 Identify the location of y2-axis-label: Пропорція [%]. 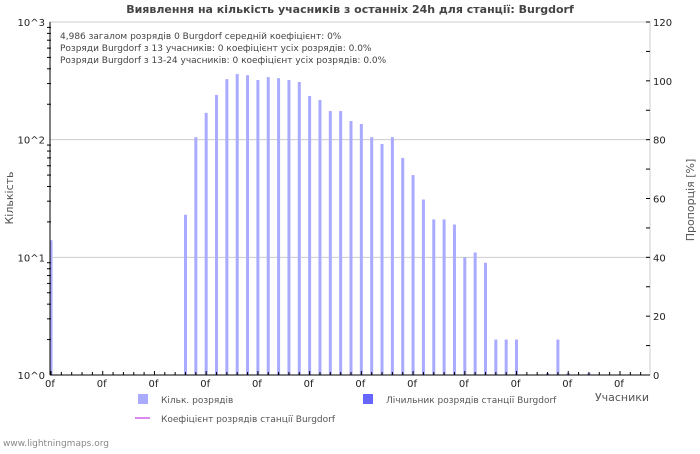
(690, 200).